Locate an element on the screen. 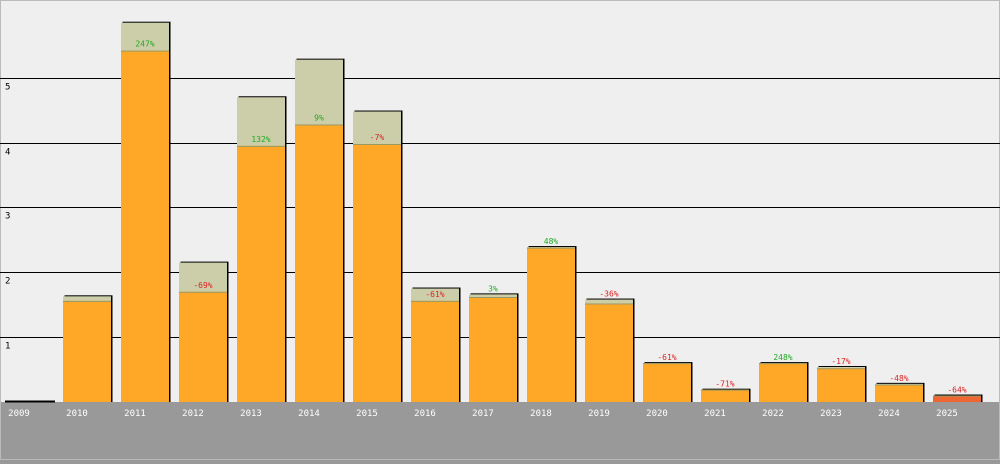 This screenshot has width=1000, height=464. x-tick-label: 2014 is located at coordinates (309, 414).